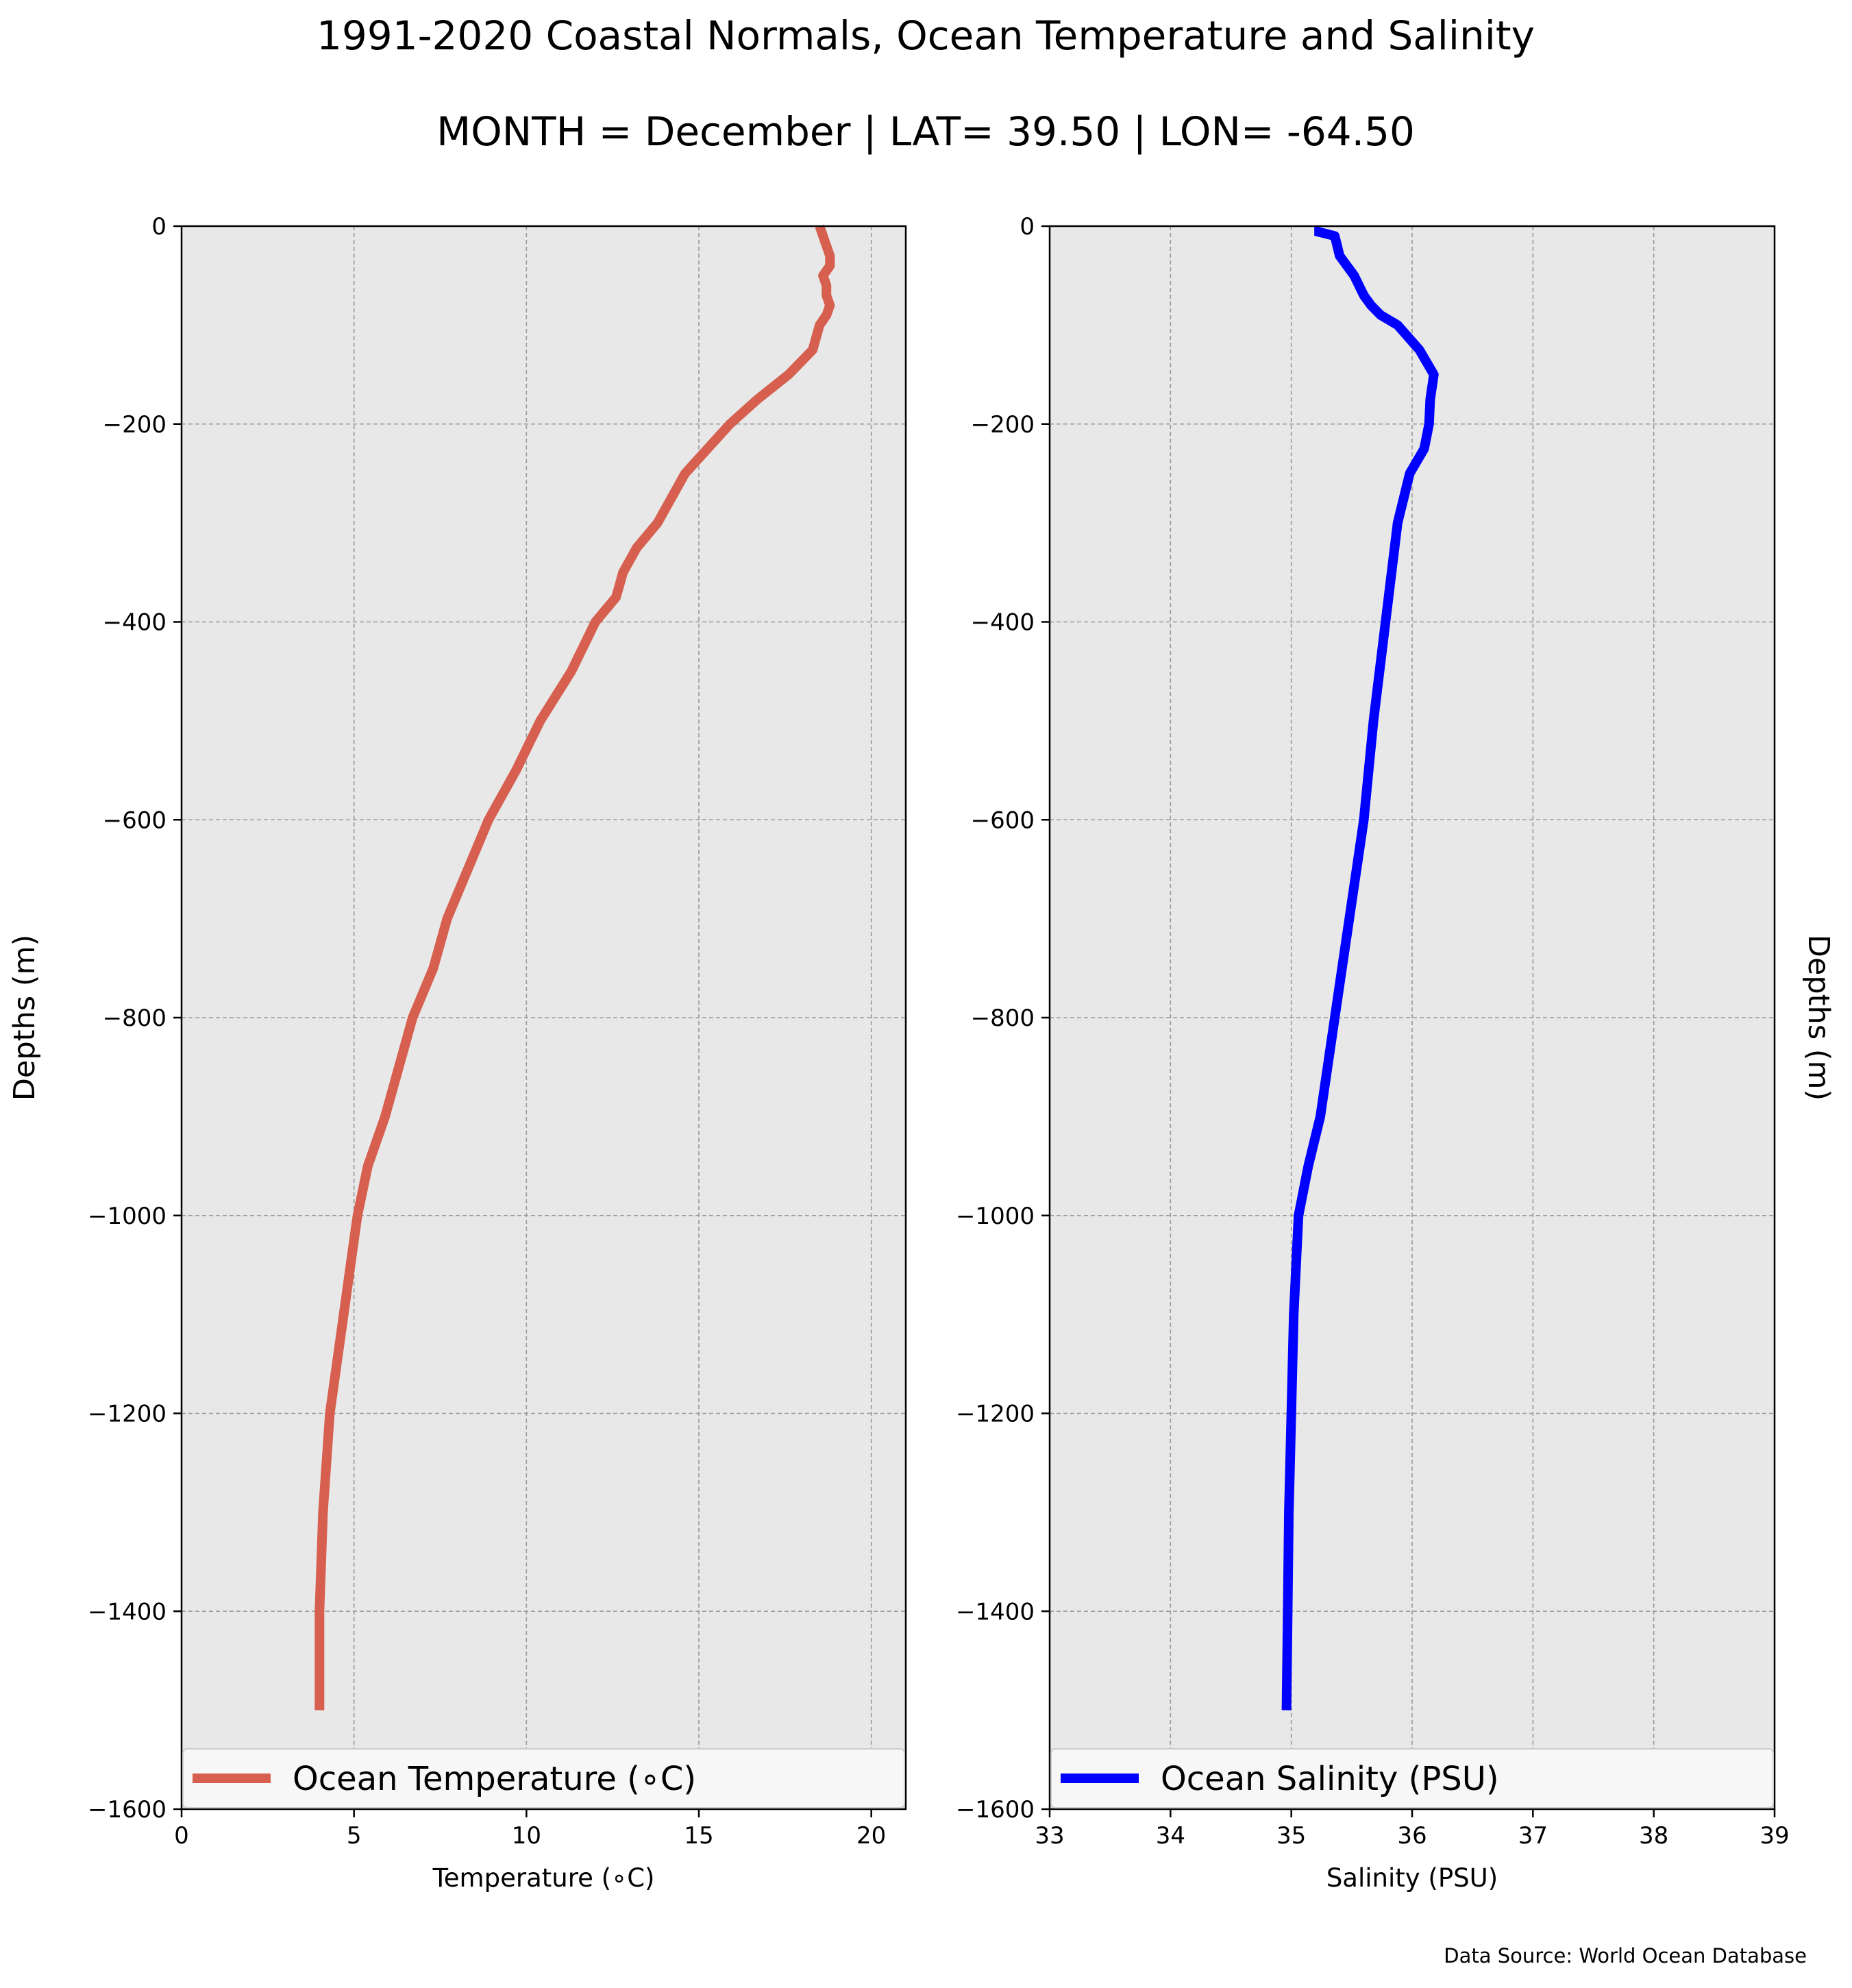  I want to click on x-tick-label: 5, so click(354, 1836).